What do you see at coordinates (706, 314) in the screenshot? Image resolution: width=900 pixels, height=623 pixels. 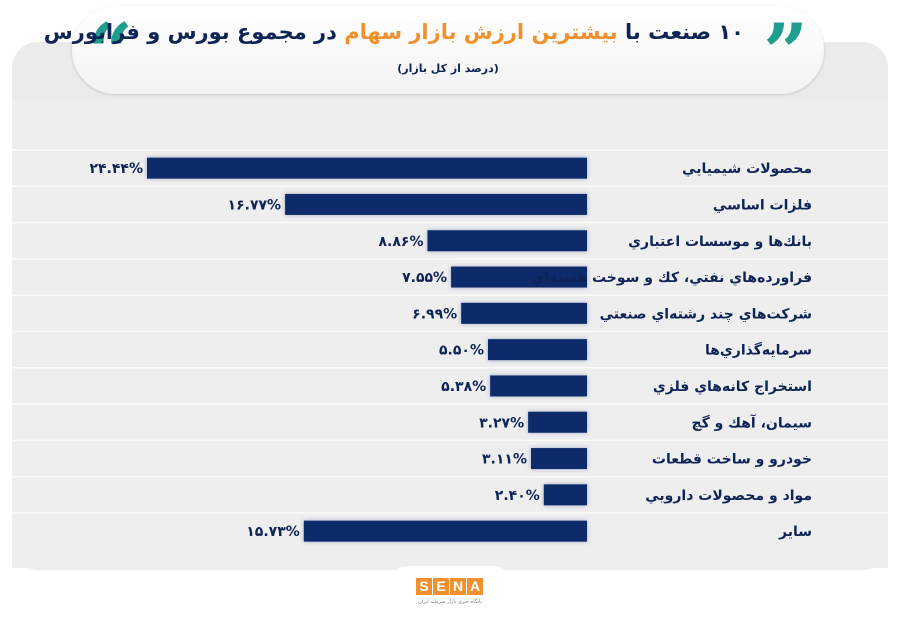 I see `category-label: شركت‌هاي چند رشته‌اي صنعتي` at bounding box center [706, 314].